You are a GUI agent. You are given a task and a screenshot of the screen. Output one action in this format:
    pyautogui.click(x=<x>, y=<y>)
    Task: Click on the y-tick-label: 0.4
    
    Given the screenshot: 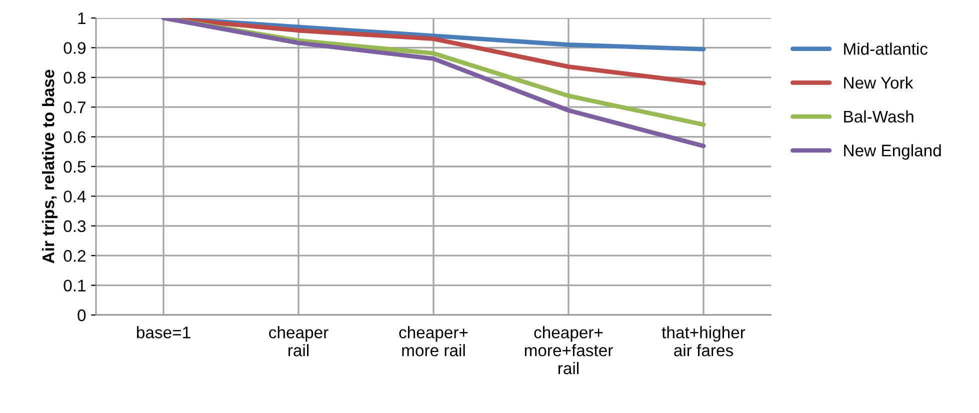 What is the action you would take?
    pyautogui.click(x=75, y=196)
    